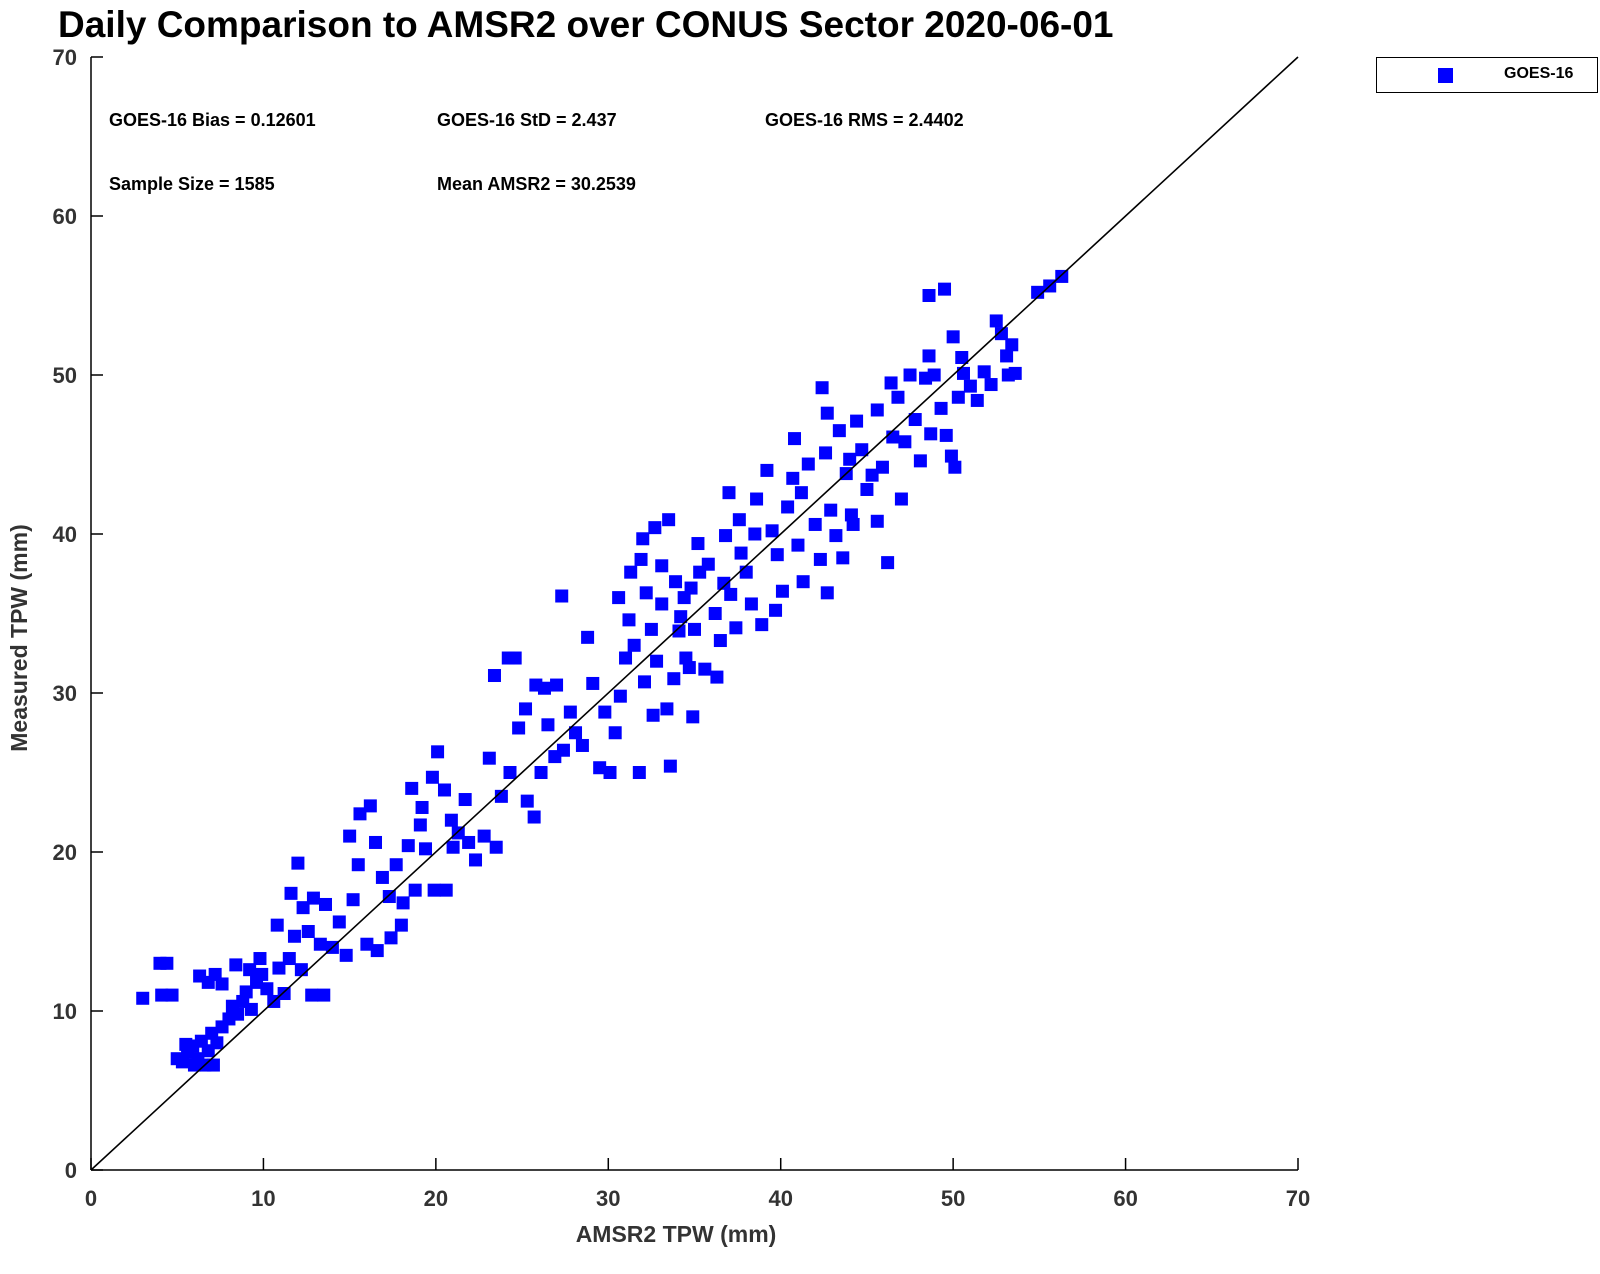 The image size is (1600, 1274). I want to click on x-tick-label: 30, so click(608, 1198).